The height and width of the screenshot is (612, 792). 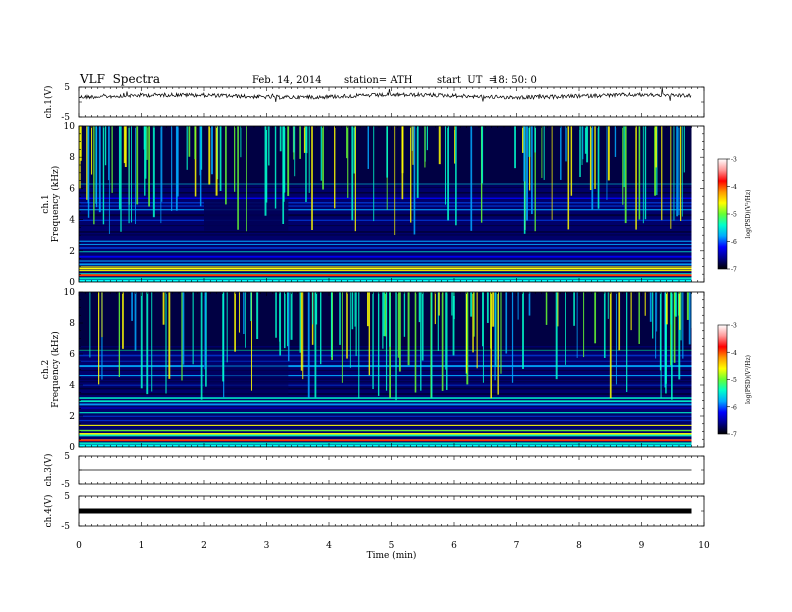 I want to click on no-data, so click(x=697, y=369).